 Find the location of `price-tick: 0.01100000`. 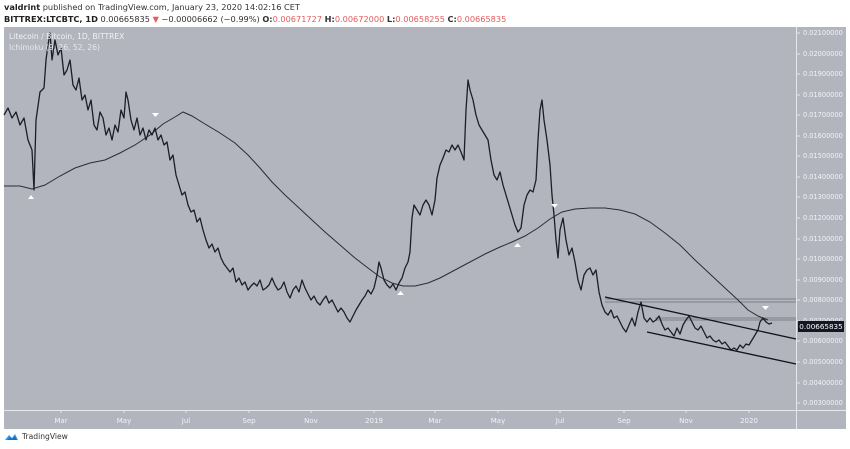

price-tick: 0.01100000 is located at coordinates (823, 239).